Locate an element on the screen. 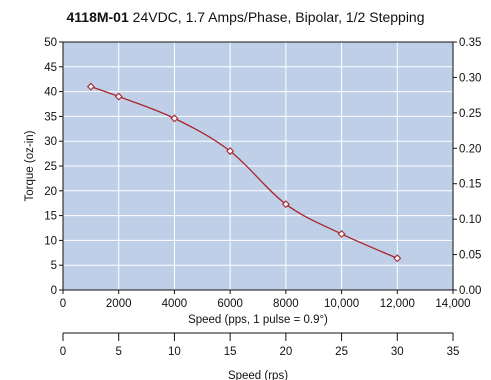  x-tick-label: 2000 is located at coordinates (119, 304).